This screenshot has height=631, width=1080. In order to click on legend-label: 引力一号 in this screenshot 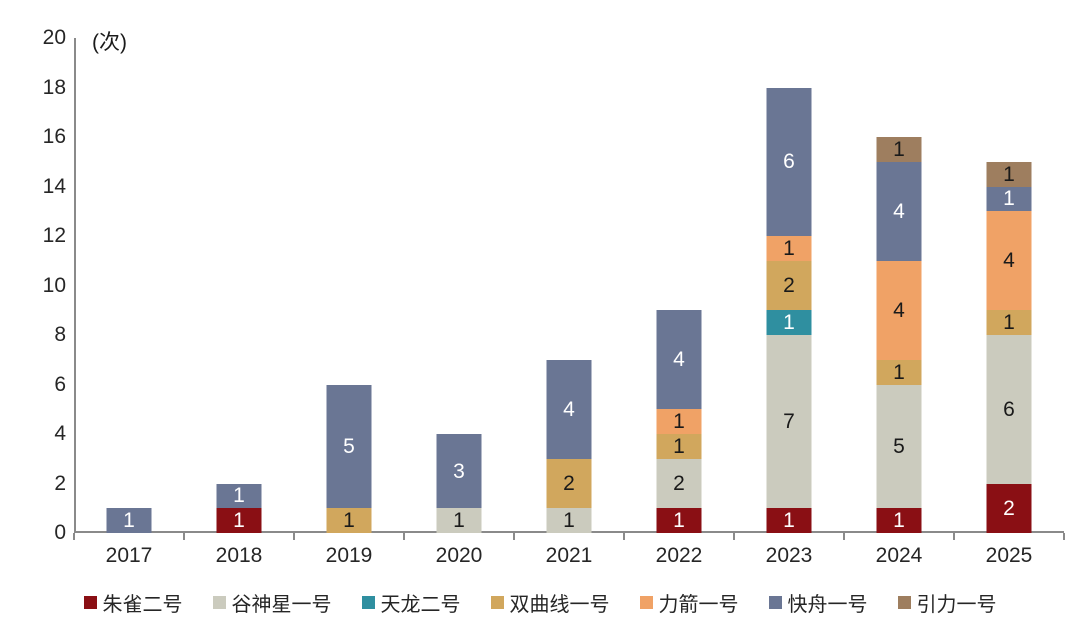, I will do `click(956, 605)`.